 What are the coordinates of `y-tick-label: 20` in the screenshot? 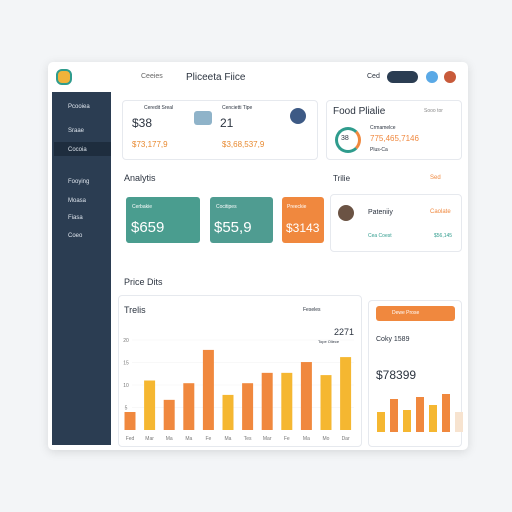 It's located at (126, 341).